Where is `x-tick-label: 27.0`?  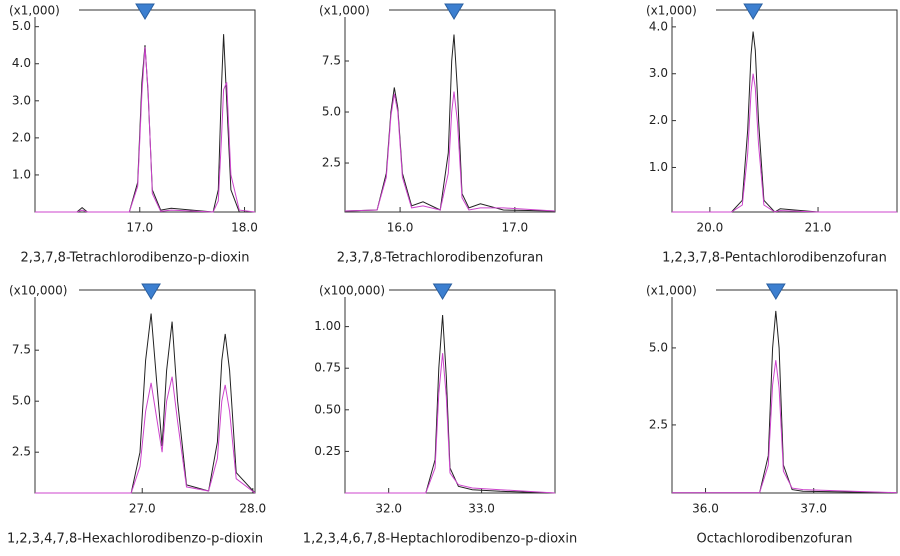 x-tick-label: 27.0 is located at coordinates (142, 509).